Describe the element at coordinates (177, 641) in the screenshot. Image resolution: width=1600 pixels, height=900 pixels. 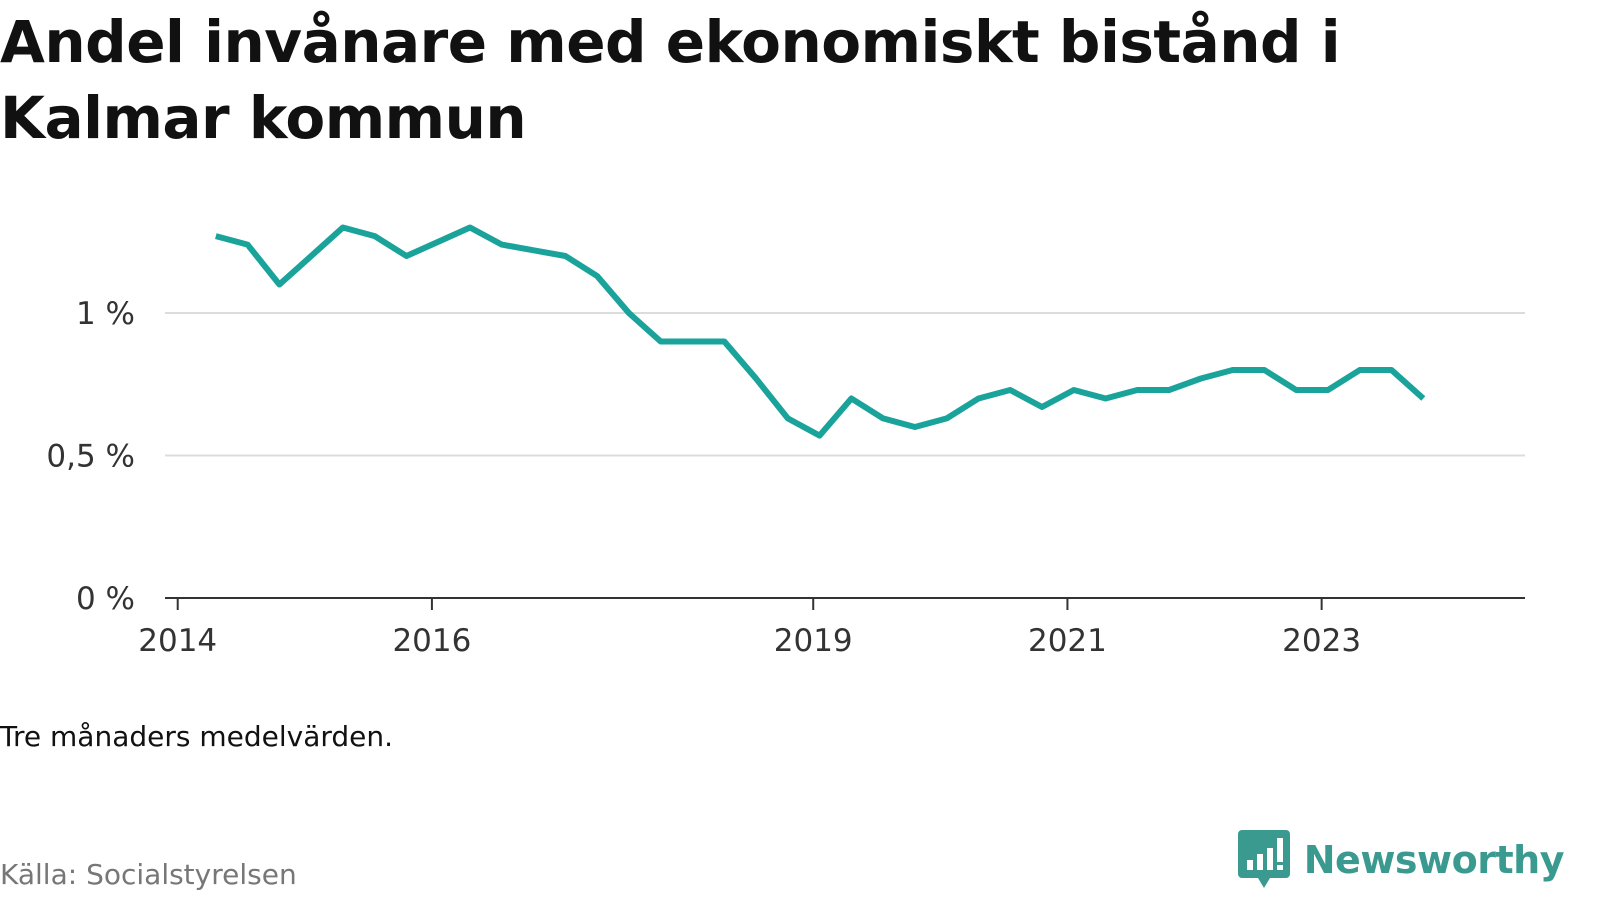
I see `x-tick-label-0: 2014` at that location.